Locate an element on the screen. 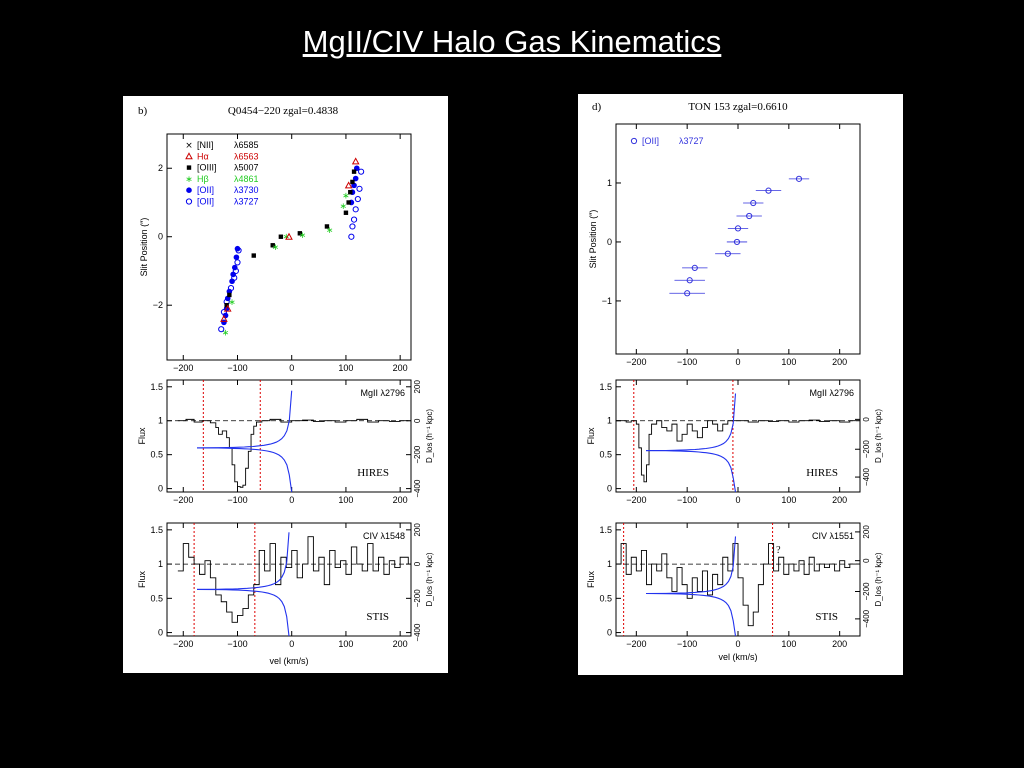 The image size is (1024, 768). fig-right-abs1-xtick-label: 200 is located at coordinates (839, 644).